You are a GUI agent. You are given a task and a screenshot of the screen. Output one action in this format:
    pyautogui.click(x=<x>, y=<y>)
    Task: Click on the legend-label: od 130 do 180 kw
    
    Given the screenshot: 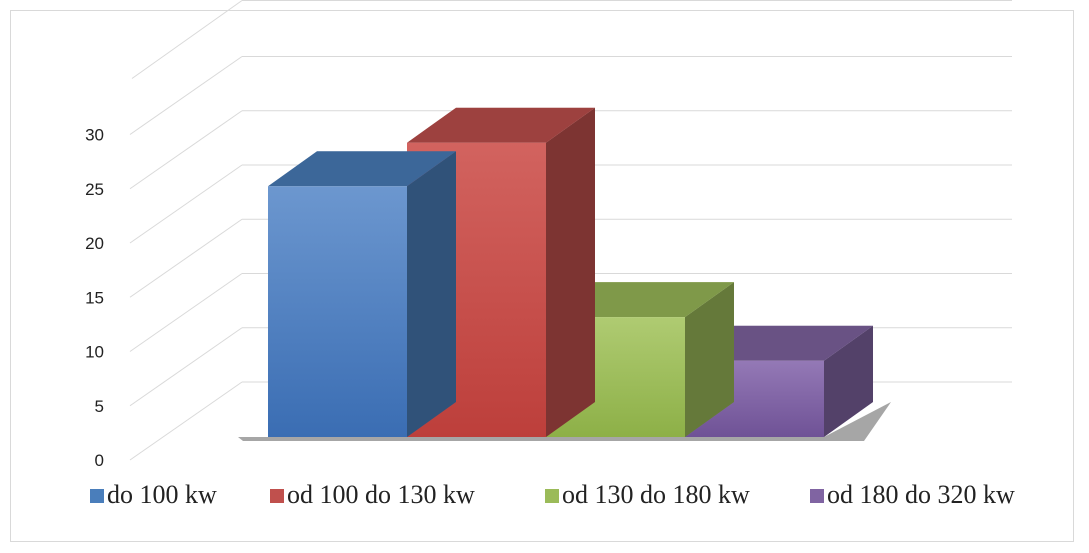 What is the action you would take?
    pyautogui.click(x=656, y=494)
    